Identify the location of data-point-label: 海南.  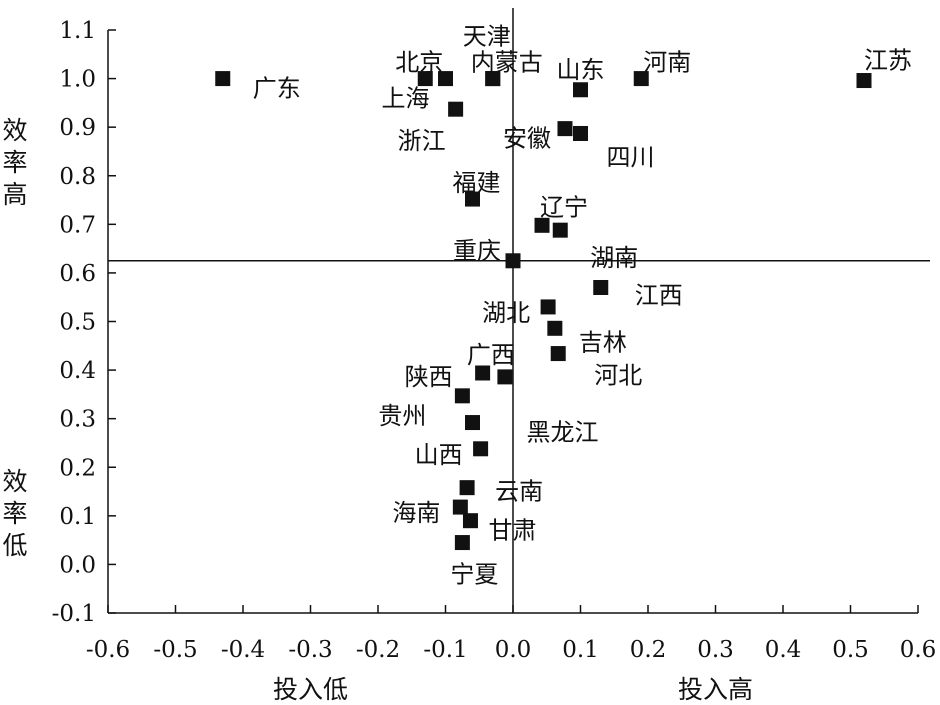
(416, 513).